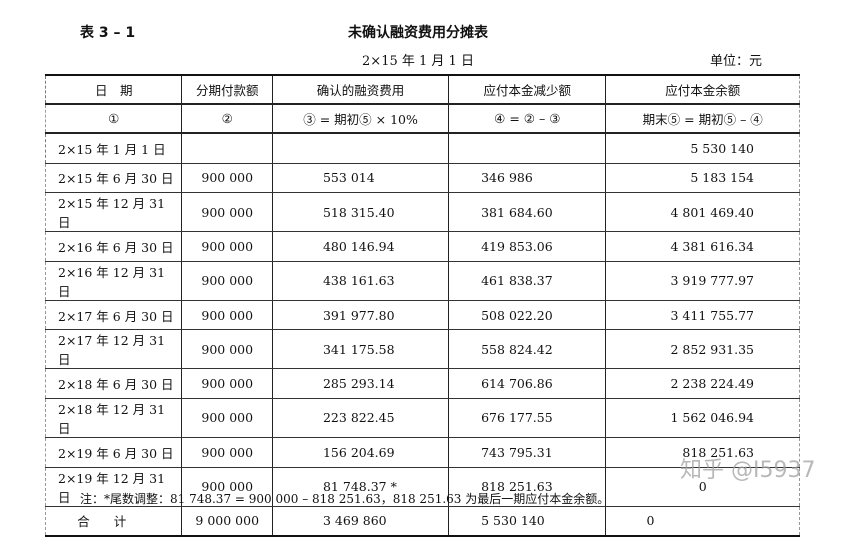 This screenshot has width=856, height=537. What do you see at coordinates (527, 90) in the screenshot?
I see `header-principal-reduction: 应付本金减少额` at bounding box center [527, 90].